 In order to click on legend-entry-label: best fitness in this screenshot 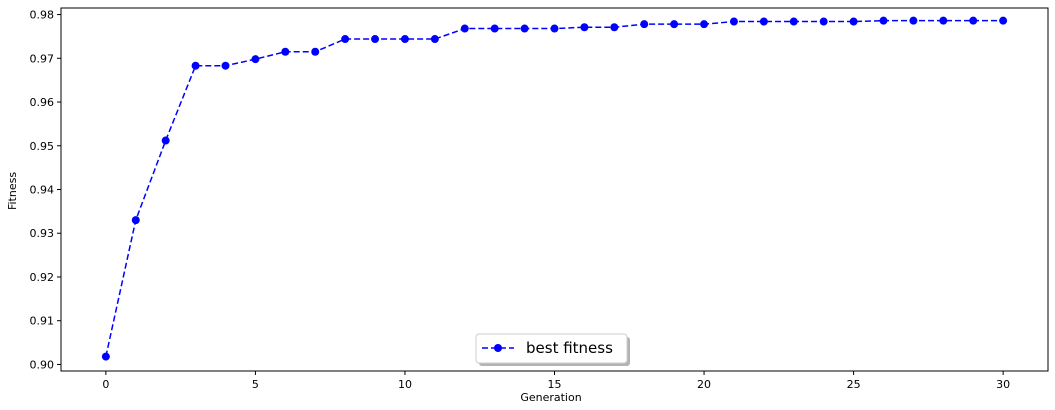, I will do `click(569, 348)`.